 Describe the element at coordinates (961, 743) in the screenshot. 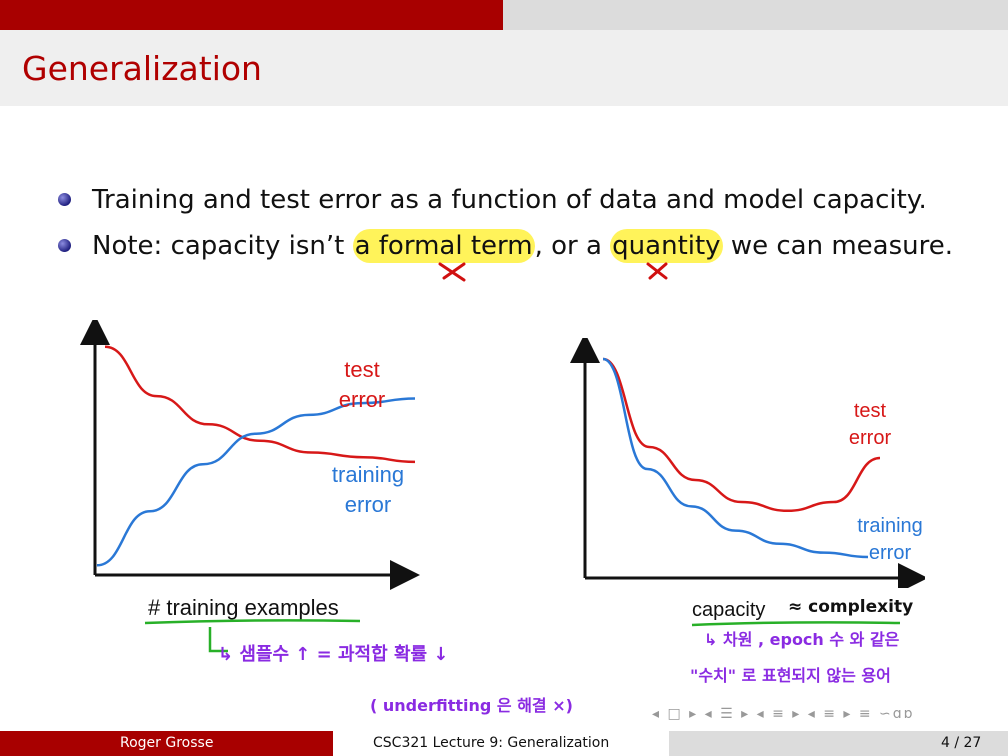

I see `footer-page: 4 / 27` at that location.